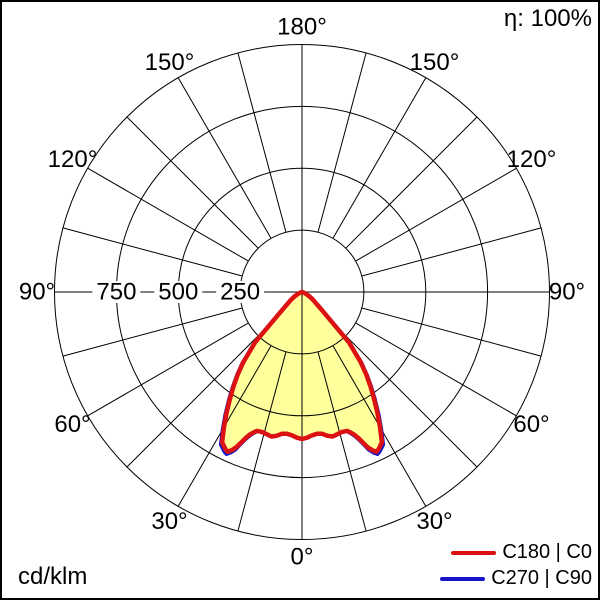 Image resolution: width=600 pixels, height=600 pixels. What do you see at coordinates (73, 159) in the screenshot?
I see `angle-label-120-left: 120°` at bounding box center [73, 159].